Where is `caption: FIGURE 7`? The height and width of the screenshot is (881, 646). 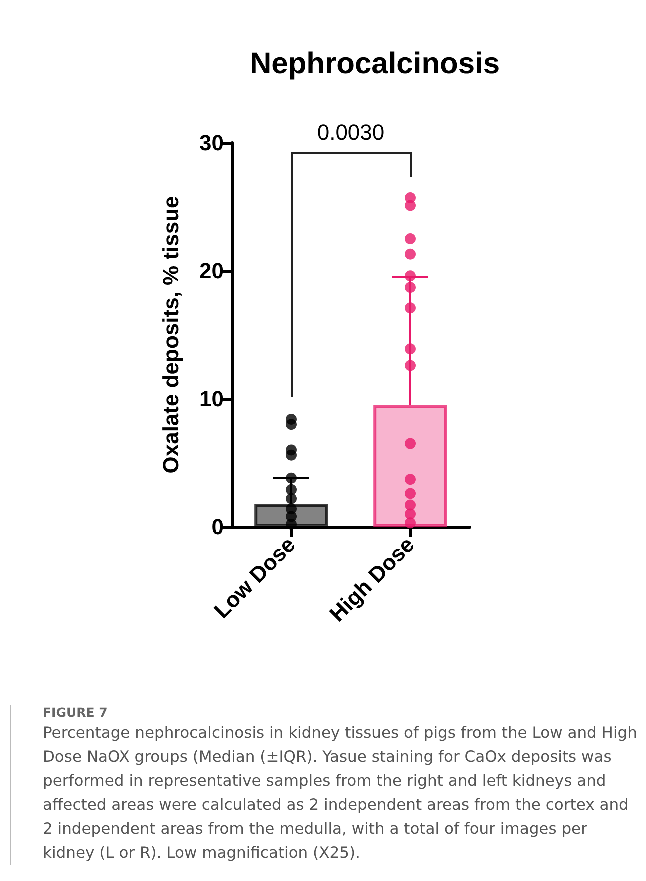
caption: FIGURE 7 is located at coordinates (76, 713).